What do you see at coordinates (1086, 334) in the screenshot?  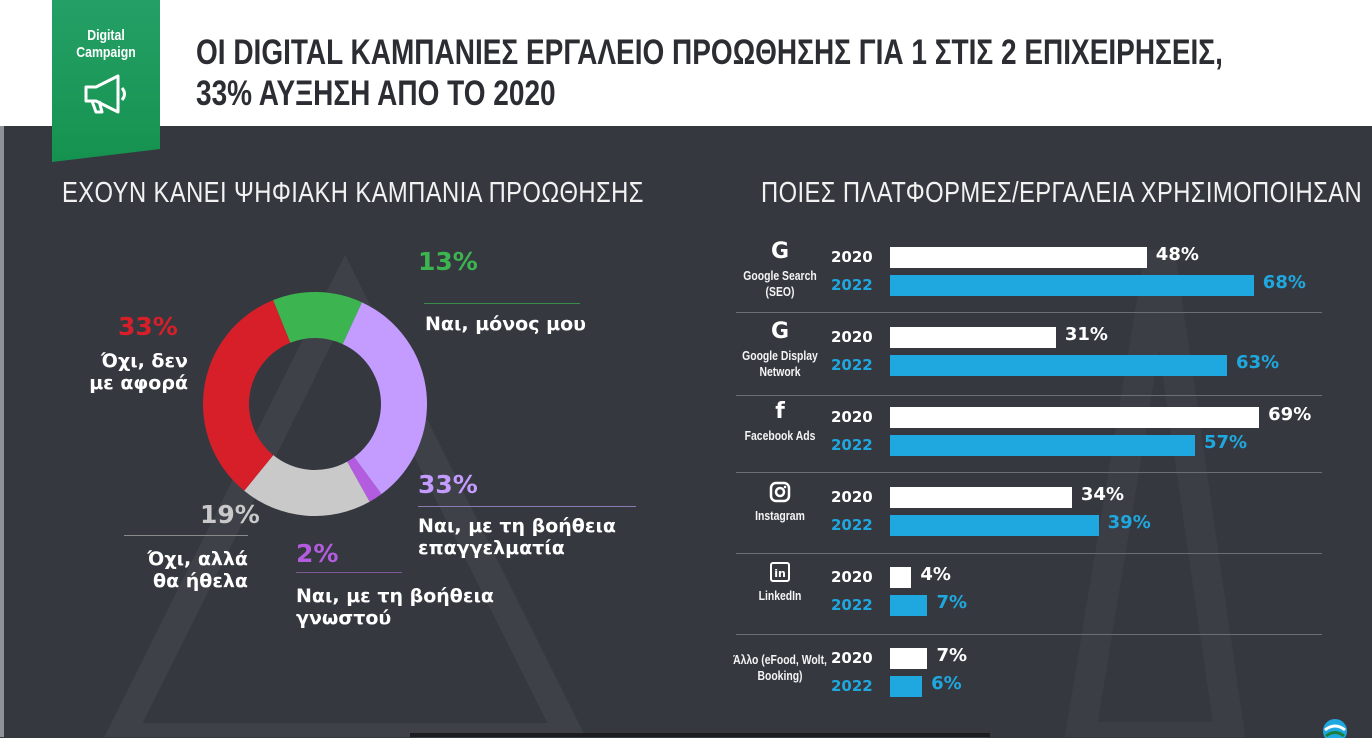 I see `bar-value-label: 31%` at bounding box center [1086, 334].